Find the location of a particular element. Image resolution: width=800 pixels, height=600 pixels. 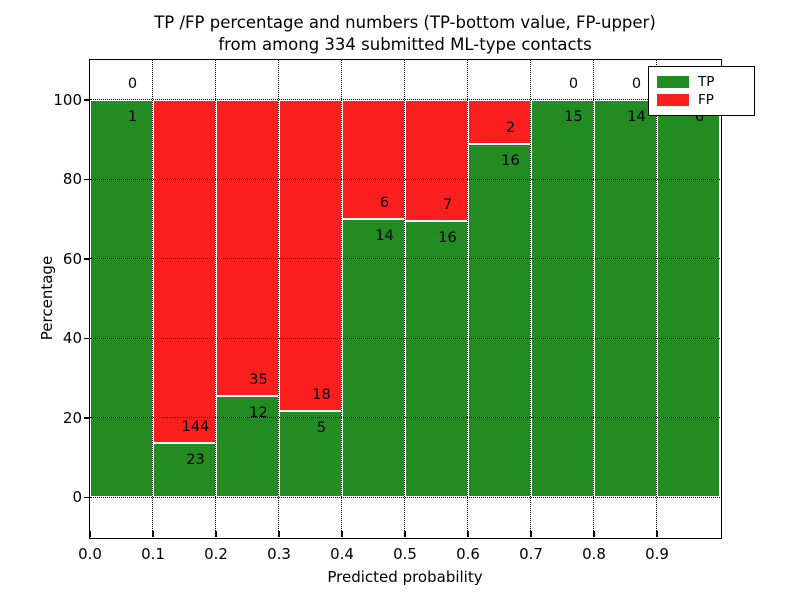

tp-count-label: 6 is located at coordinates (699, 116).